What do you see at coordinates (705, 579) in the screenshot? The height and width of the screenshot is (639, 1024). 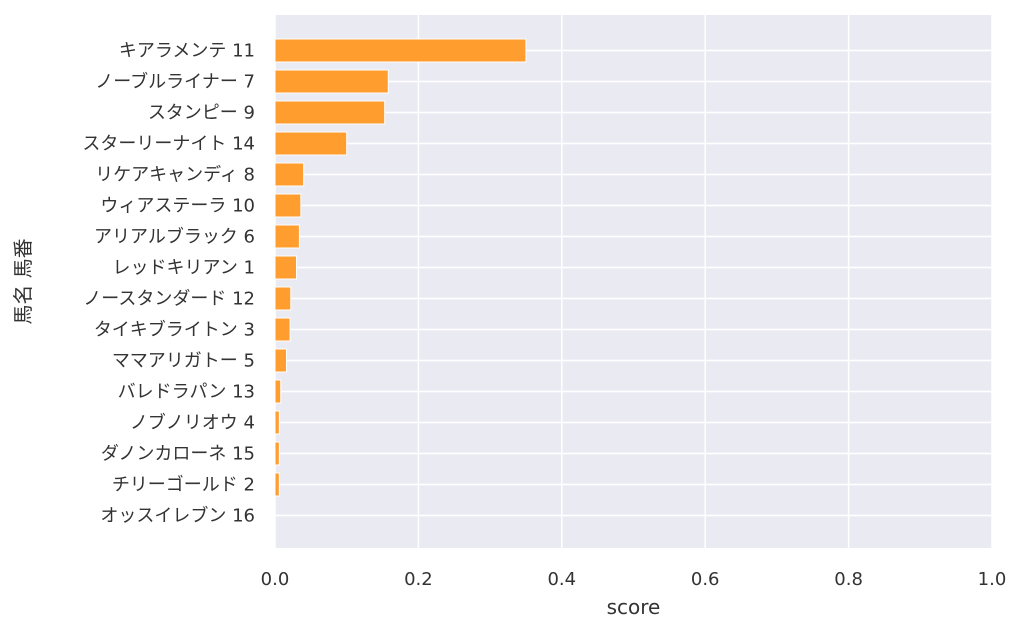 I see `x-tick-label: 0.6` at bounding box center [705, 579].